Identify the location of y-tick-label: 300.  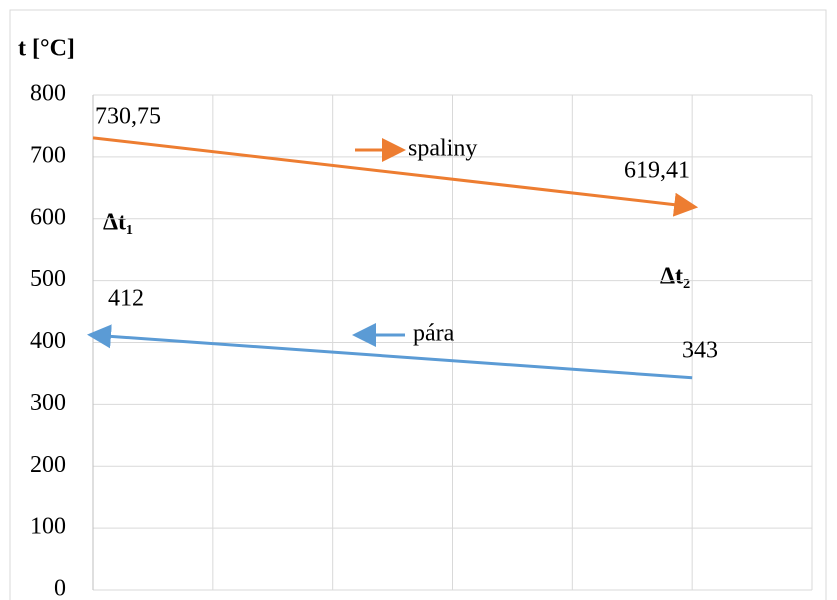
(48, 403).